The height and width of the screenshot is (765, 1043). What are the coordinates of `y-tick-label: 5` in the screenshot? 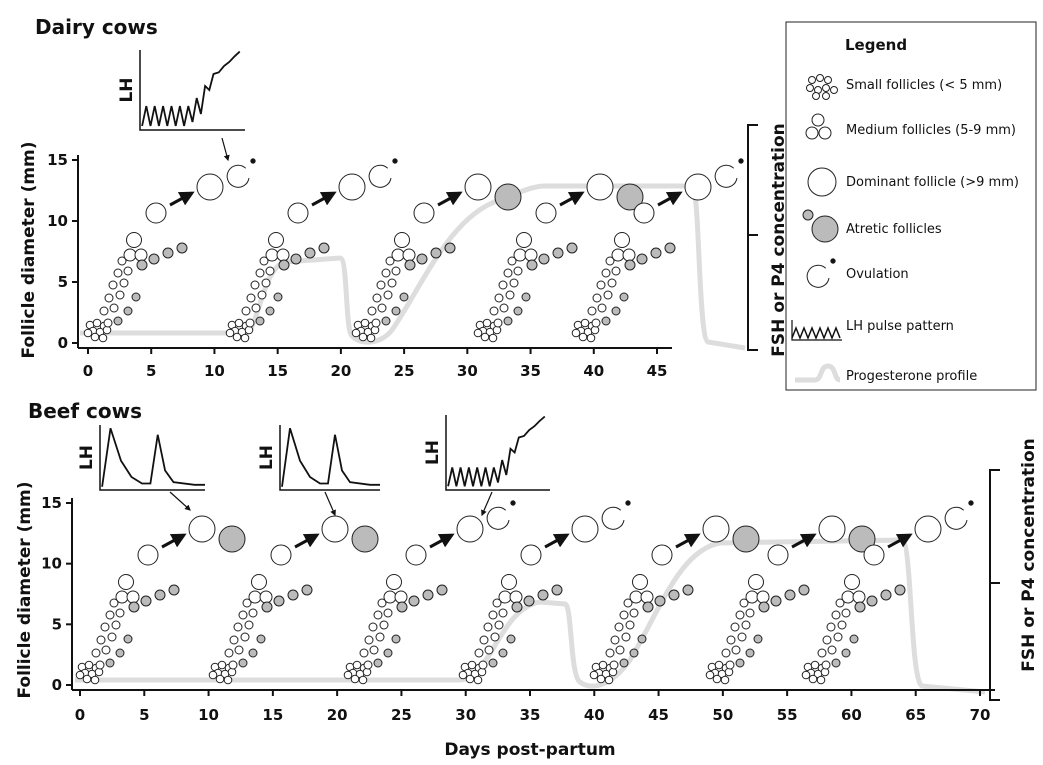 It's located at (63, 282).